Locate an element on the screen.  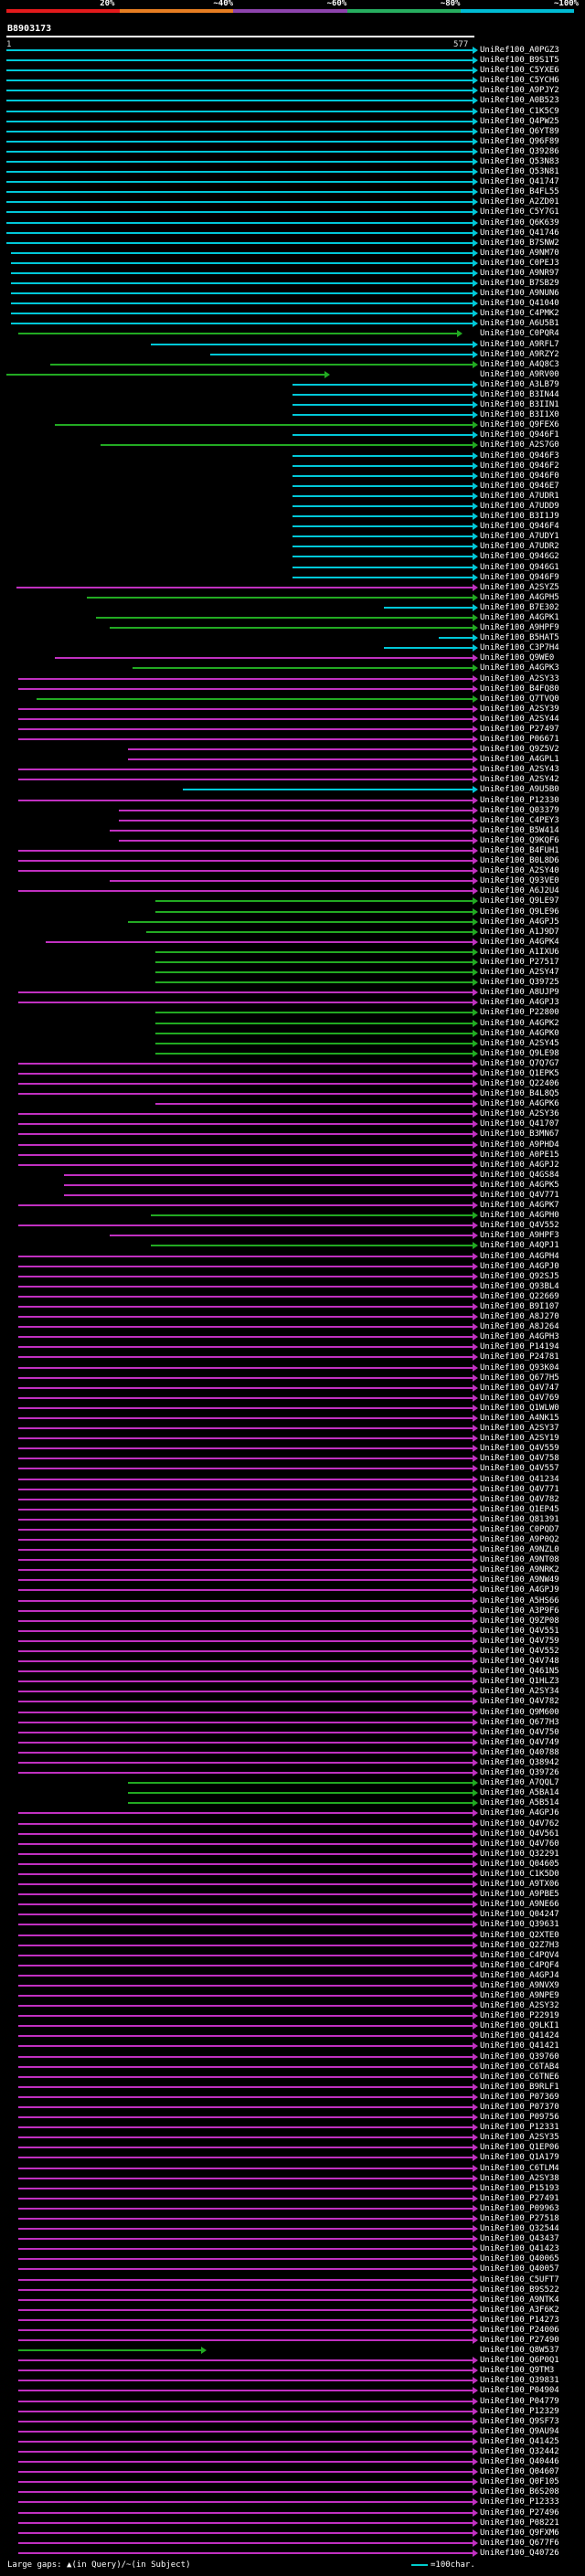
hit-row: UniRef100_Q9TM3 is located at coordinates (293, 2370).